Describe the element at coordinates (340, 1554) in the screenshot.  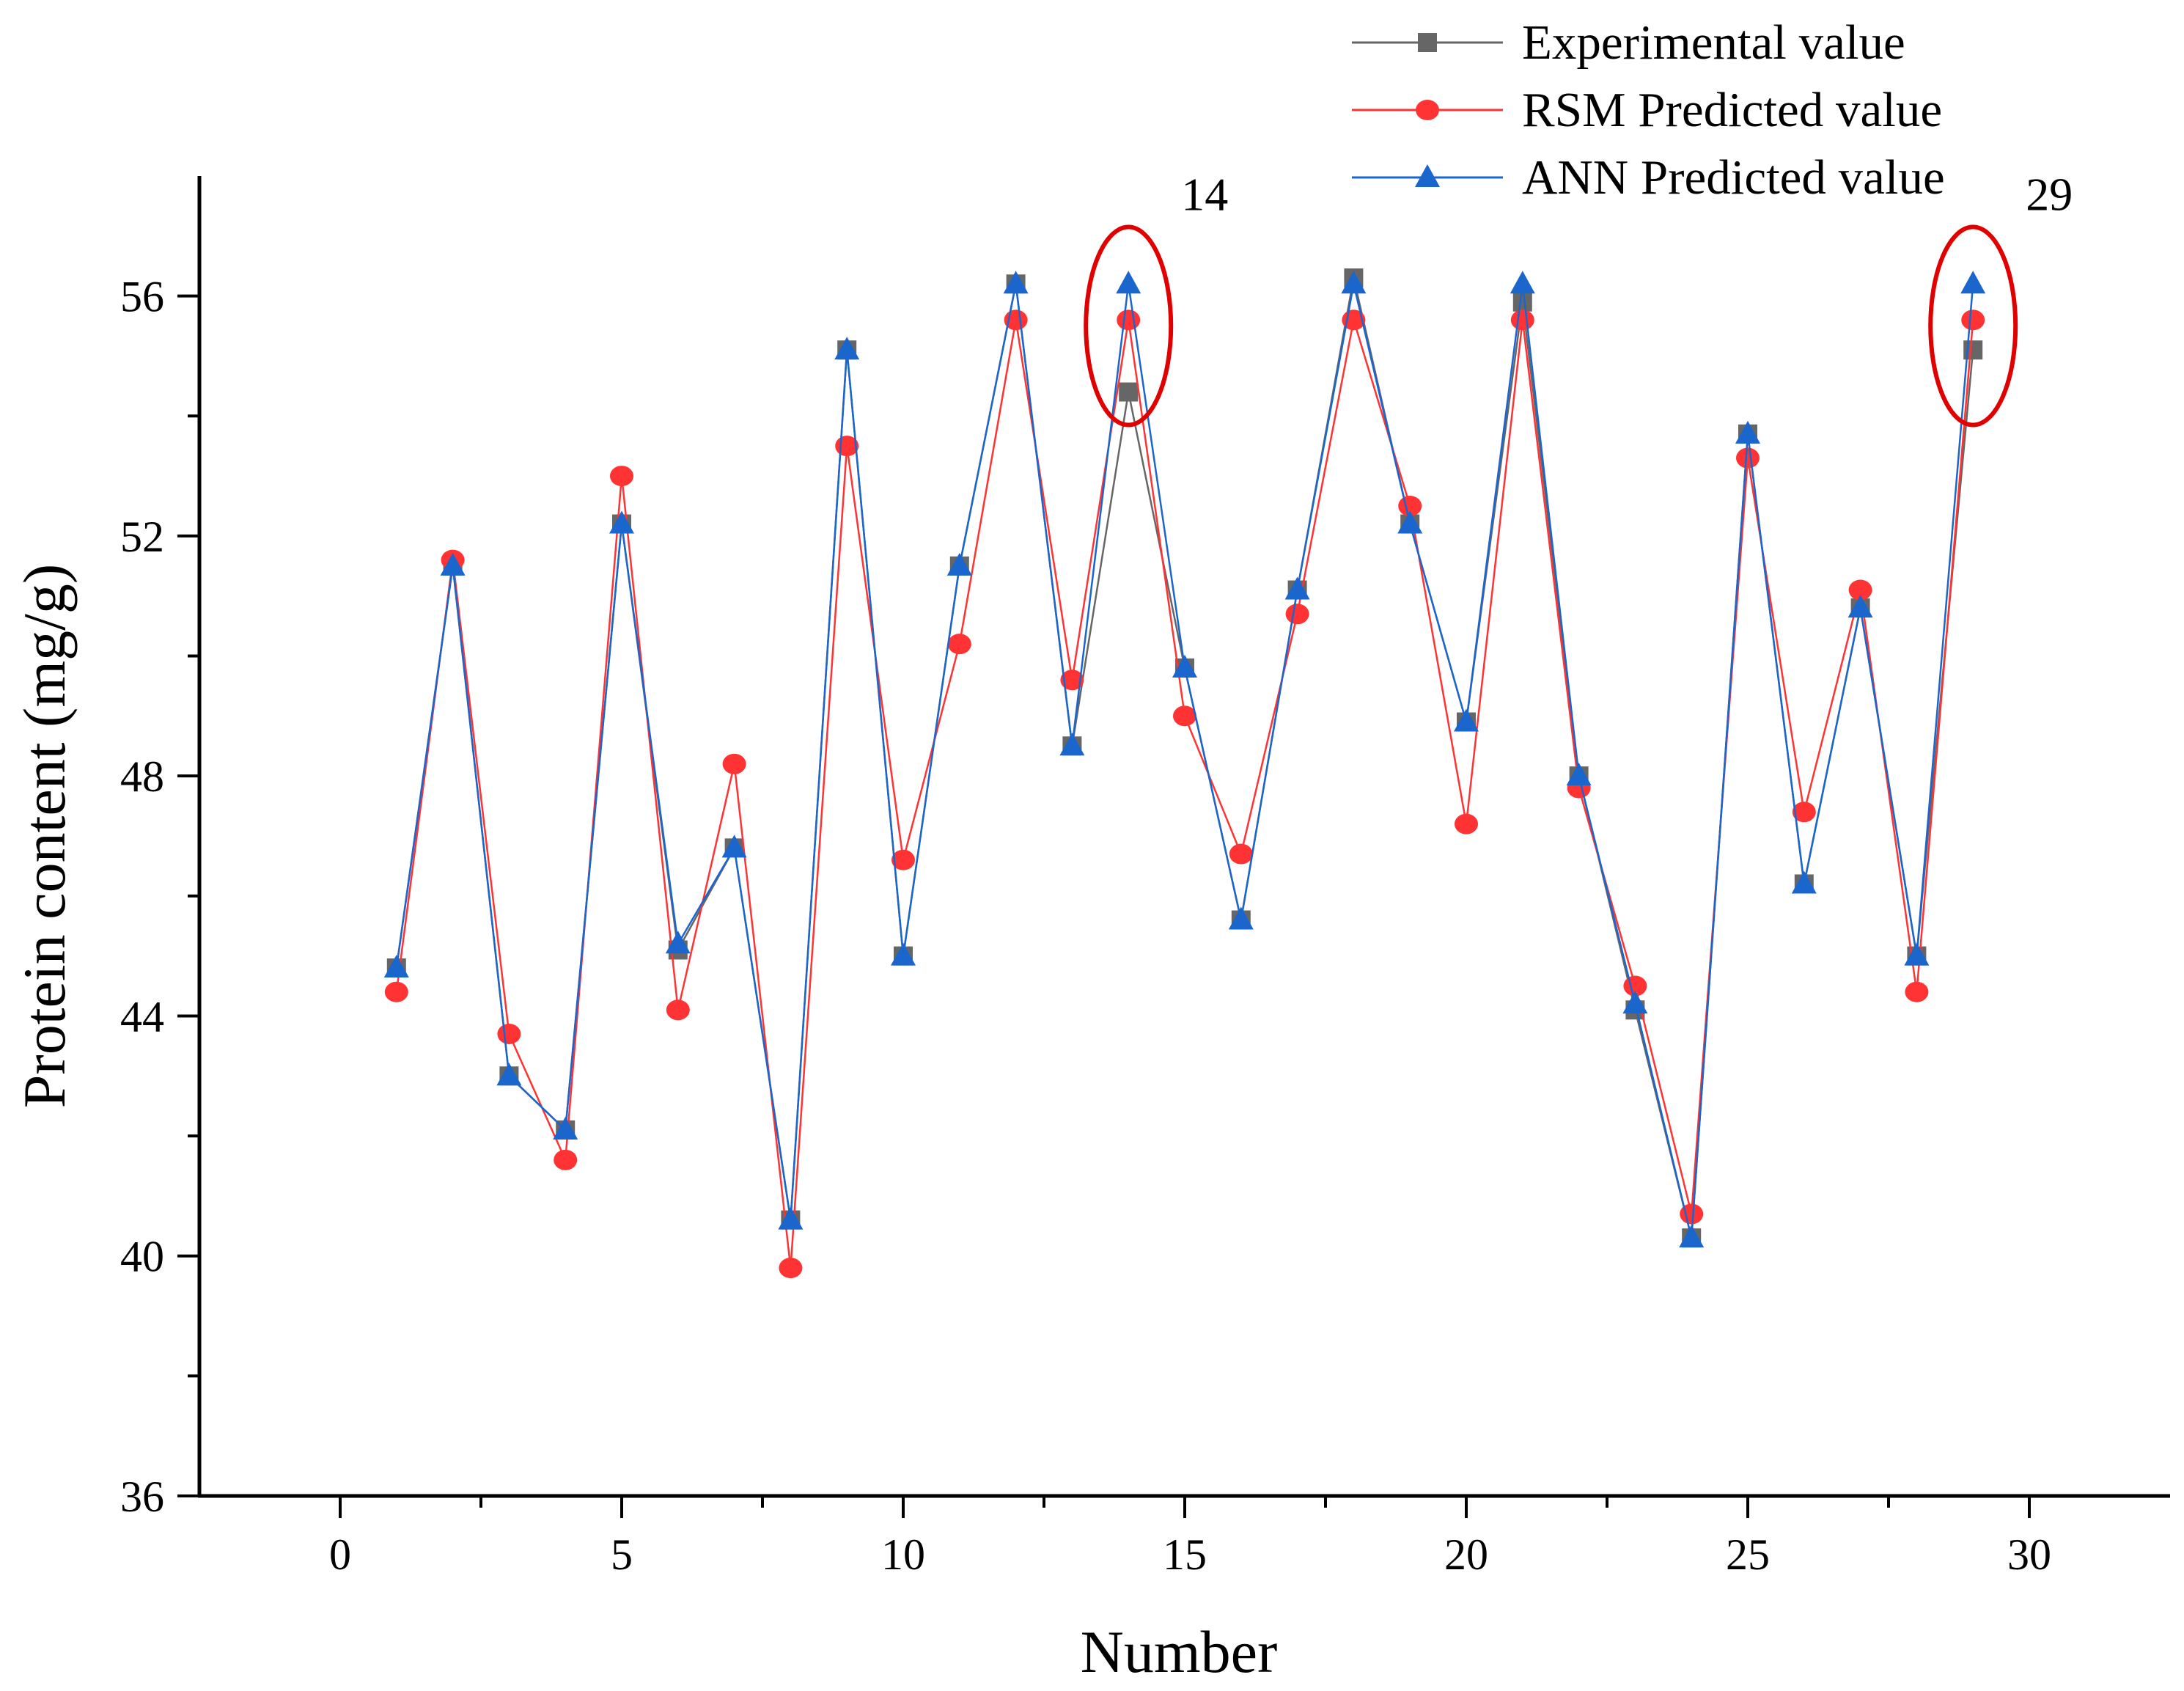
I see `x-tick-label: 0` at that location.